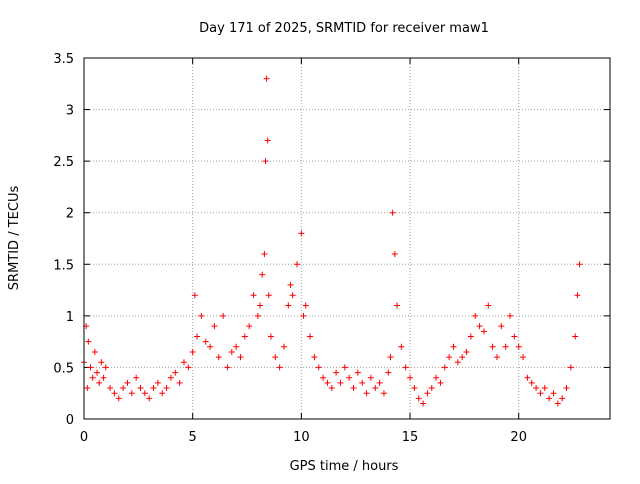  Describe the element at coordinates (63, 368) in the screenshot. I see `y-tick-label: 0.5` at that location.